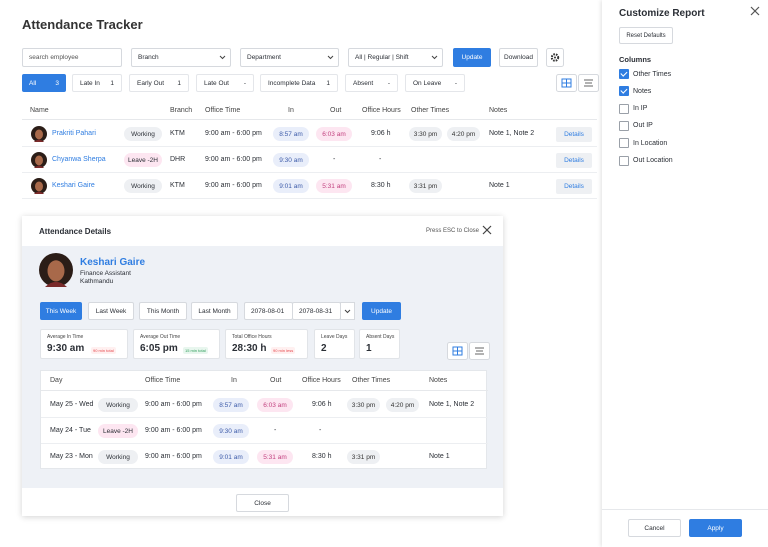 The width and height of the screenshot is (768, 547). Describe the element at coordinates (234, 380) in the screenshot. I see `column-header: In` at that location.